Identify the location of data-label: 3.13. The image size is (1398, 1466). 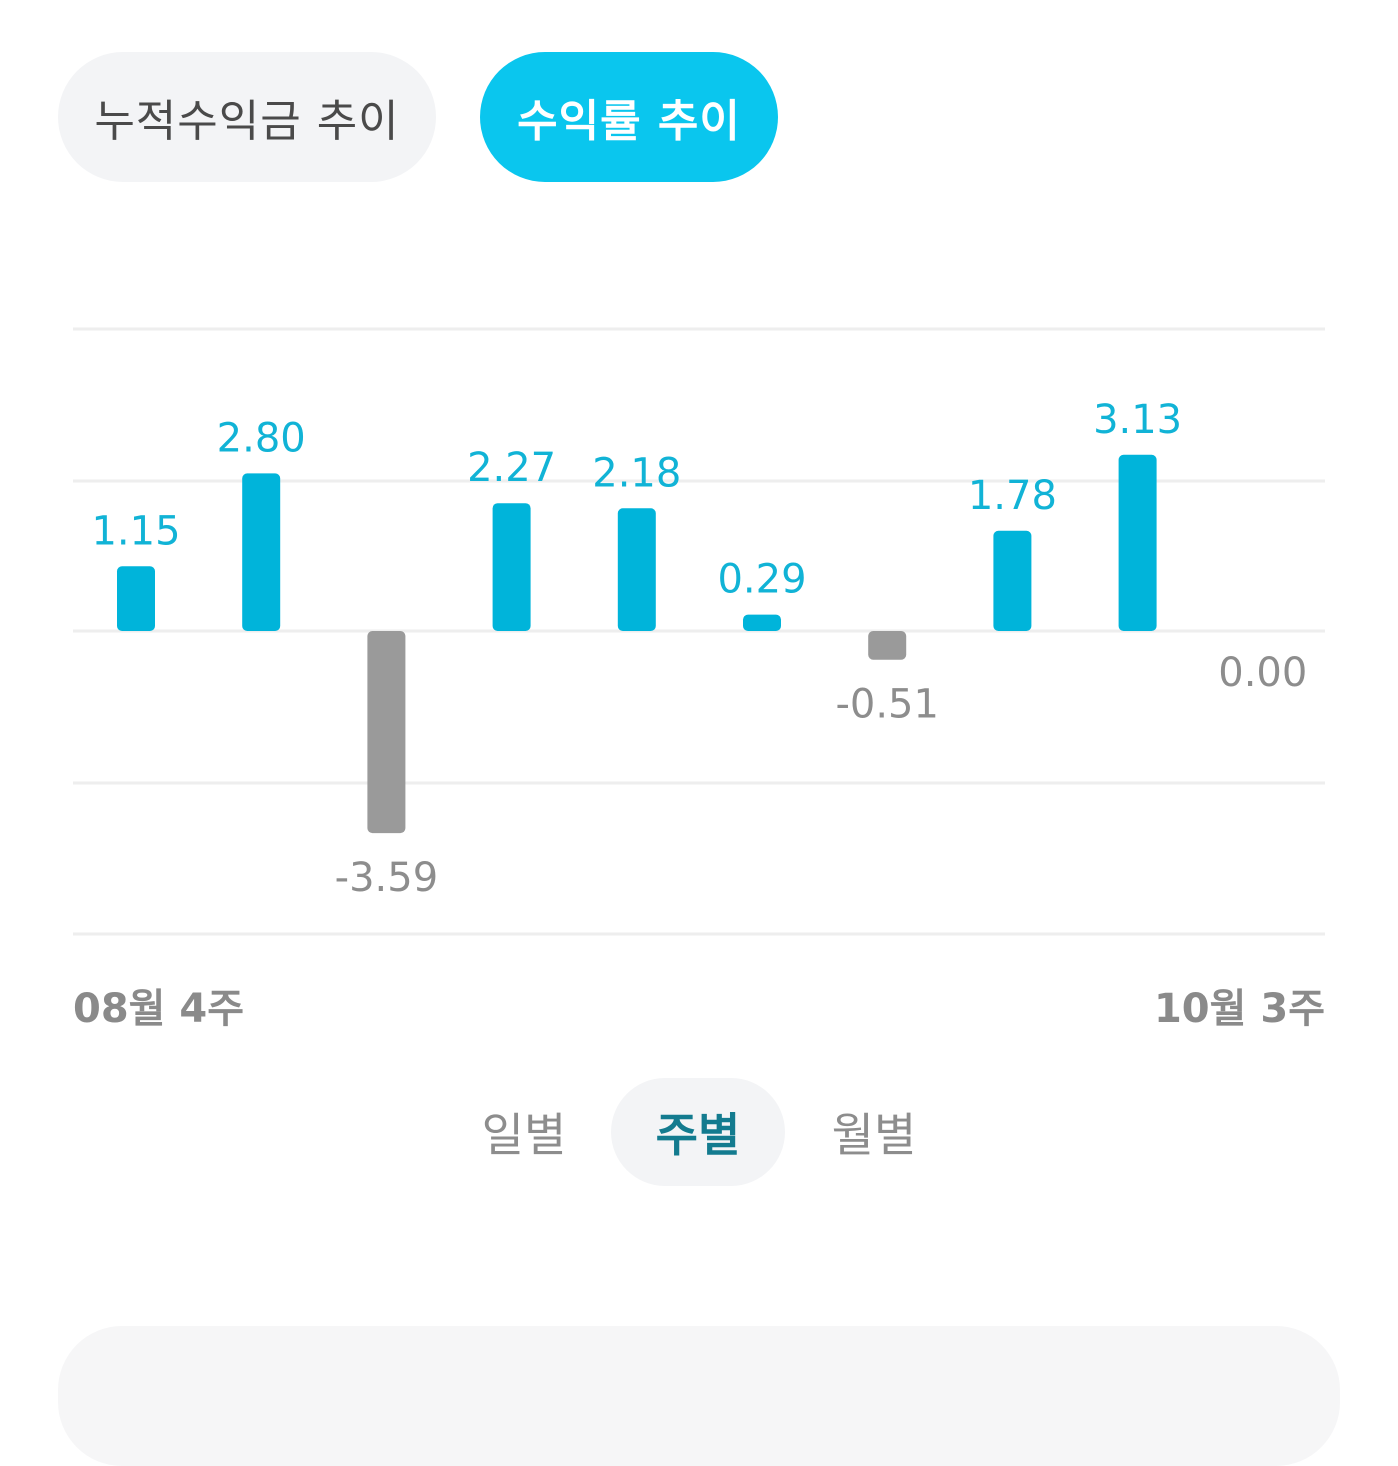
(1137, 420).